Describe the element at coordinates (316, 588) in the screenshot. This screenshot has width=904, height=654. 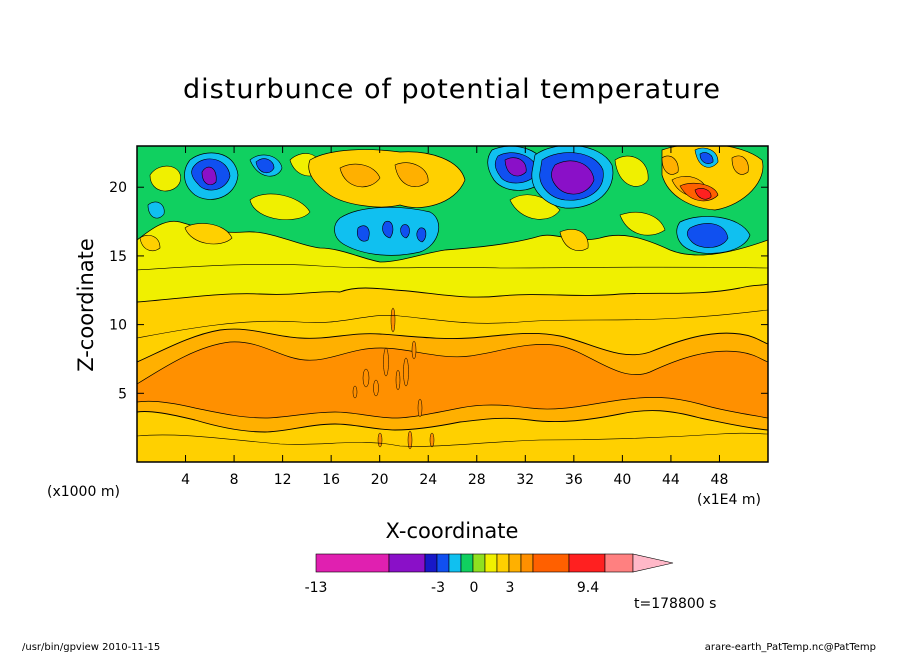
I see `colorbar-label: -13` at that location.